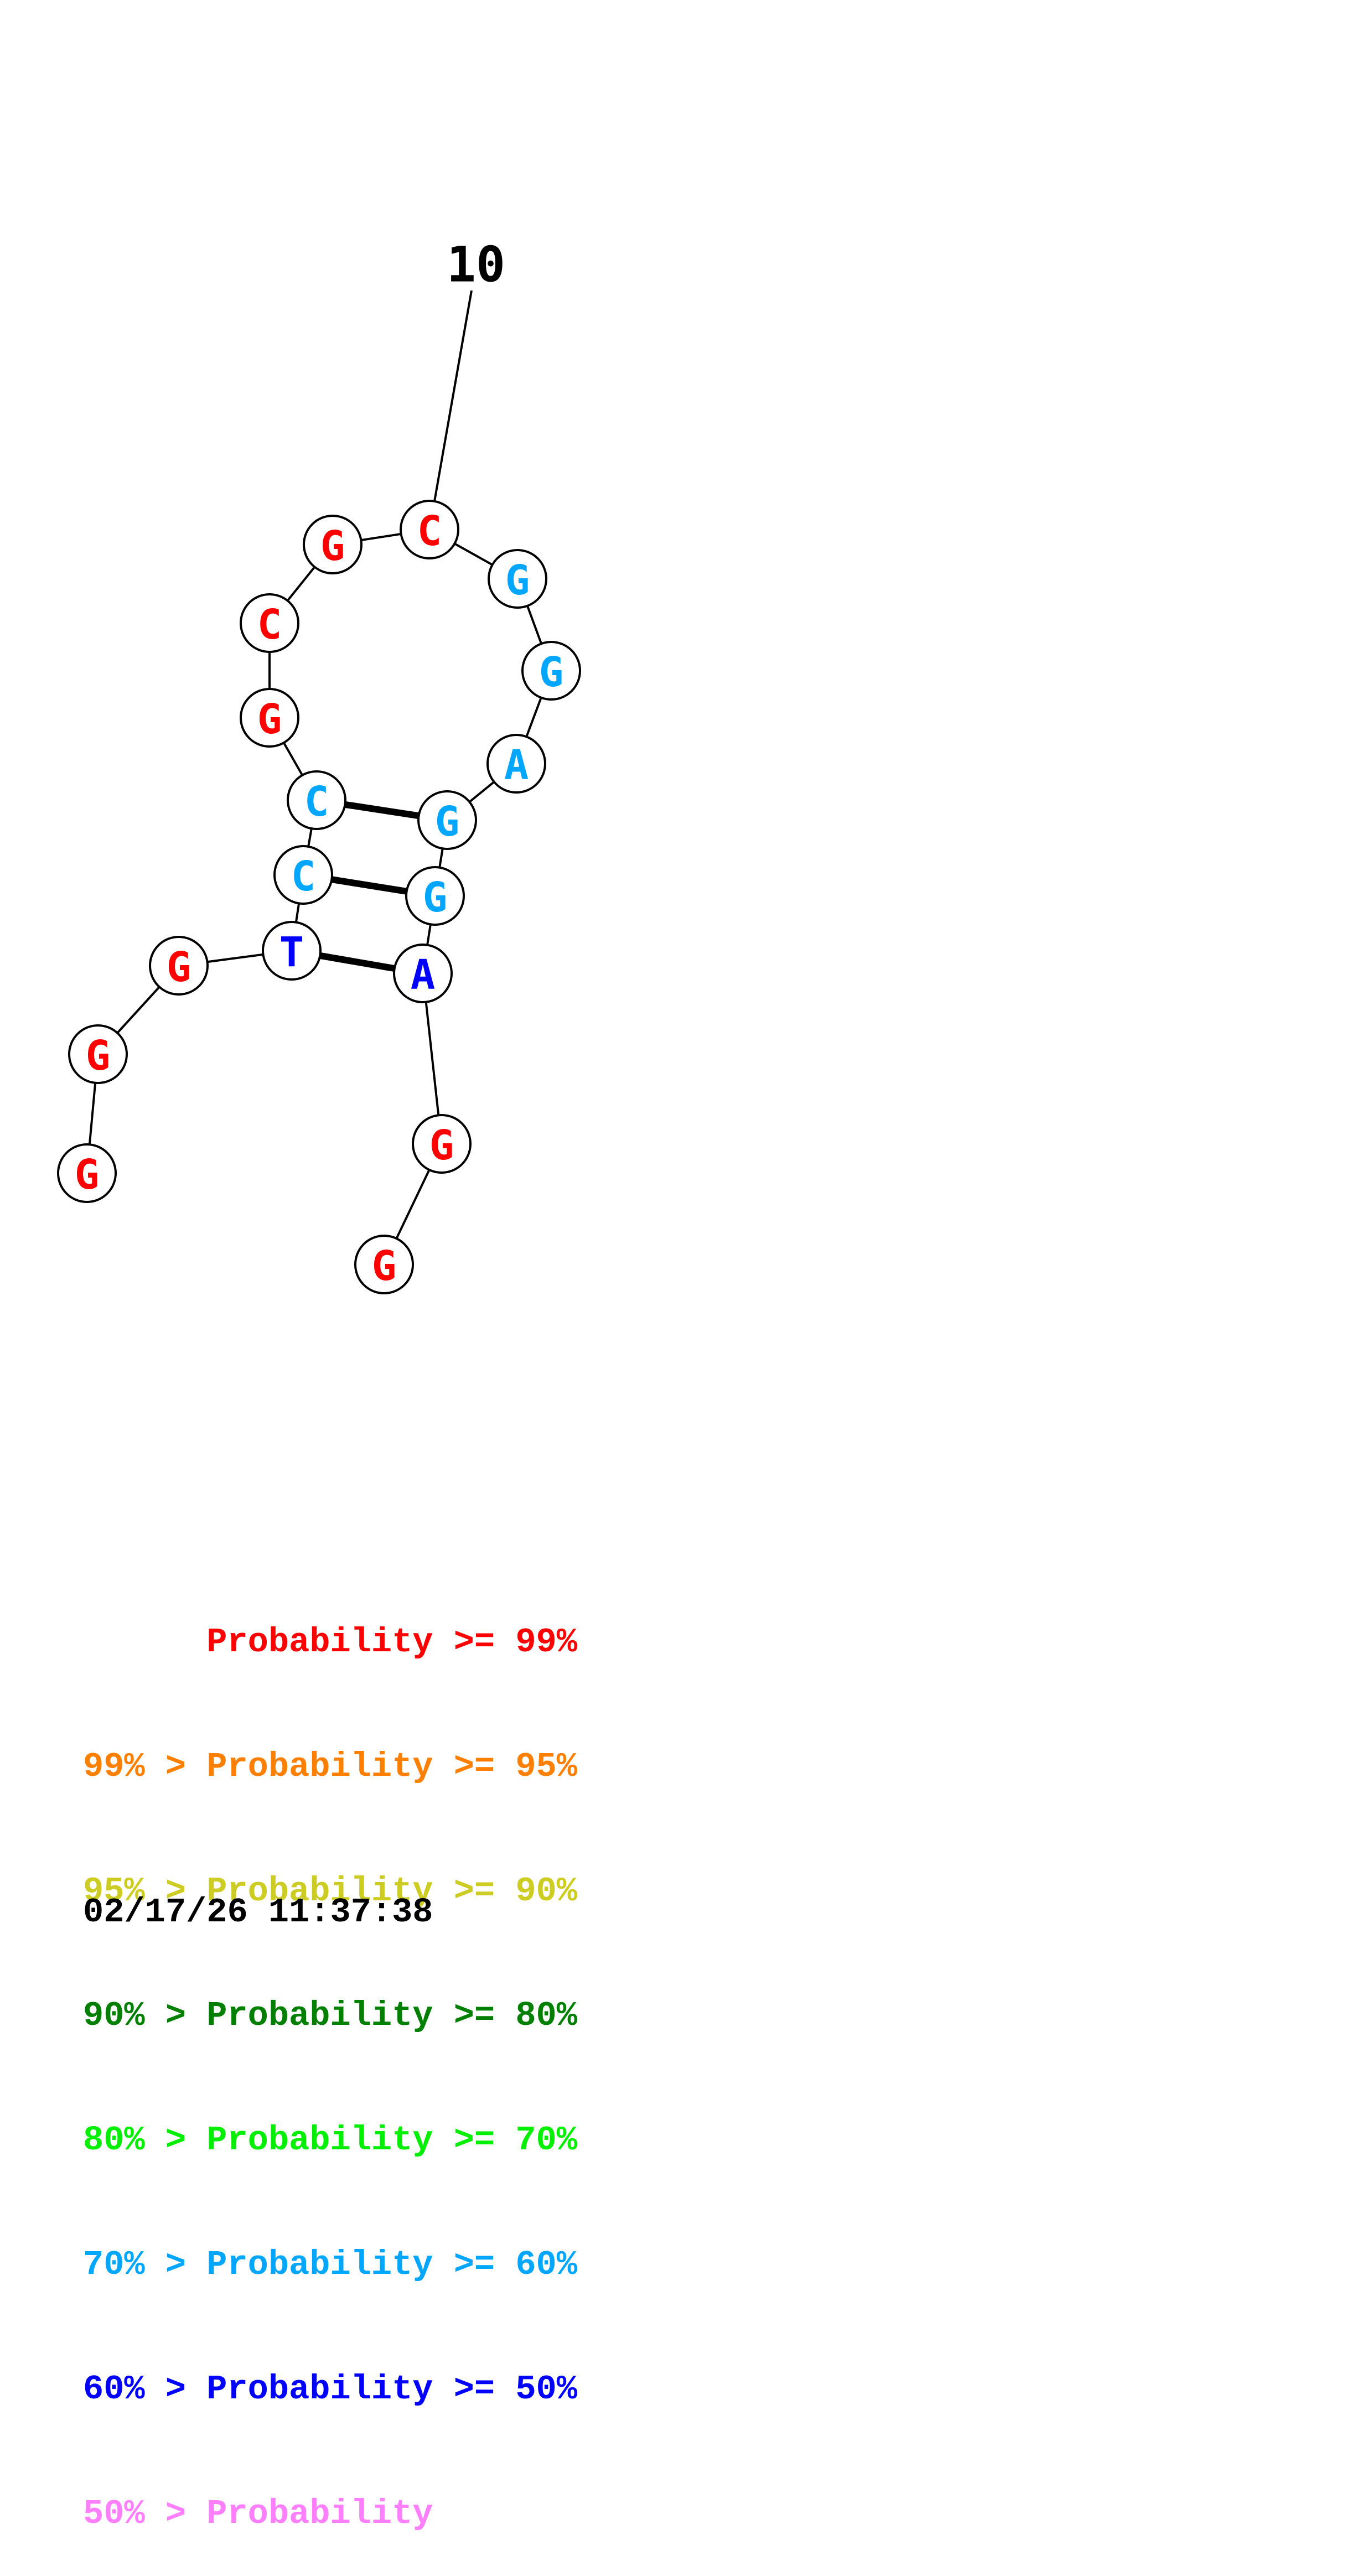  I want to click on legend-item: Probability >= 99%, so click(330, 1642).